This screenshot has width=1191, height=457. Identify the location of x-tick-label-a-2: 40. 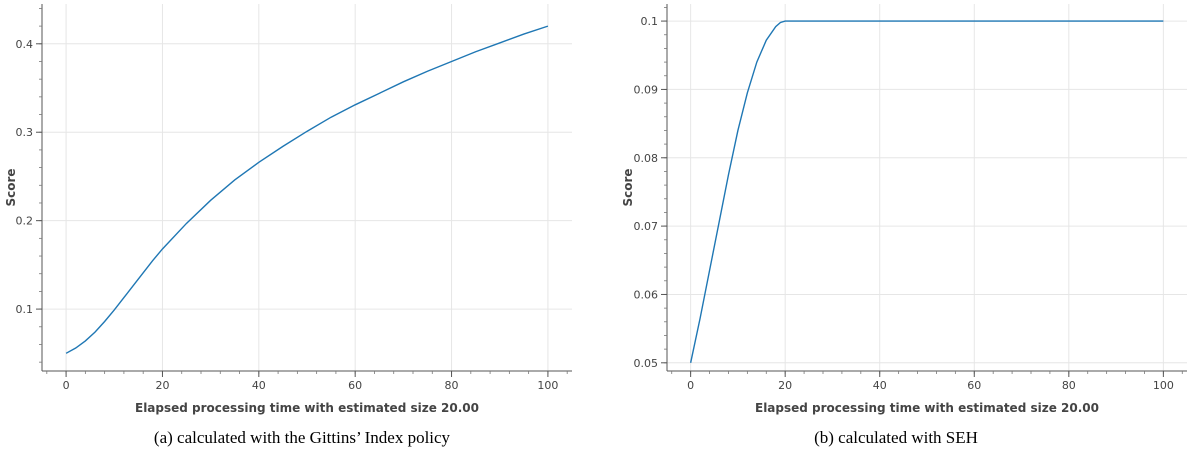
(259, 385).